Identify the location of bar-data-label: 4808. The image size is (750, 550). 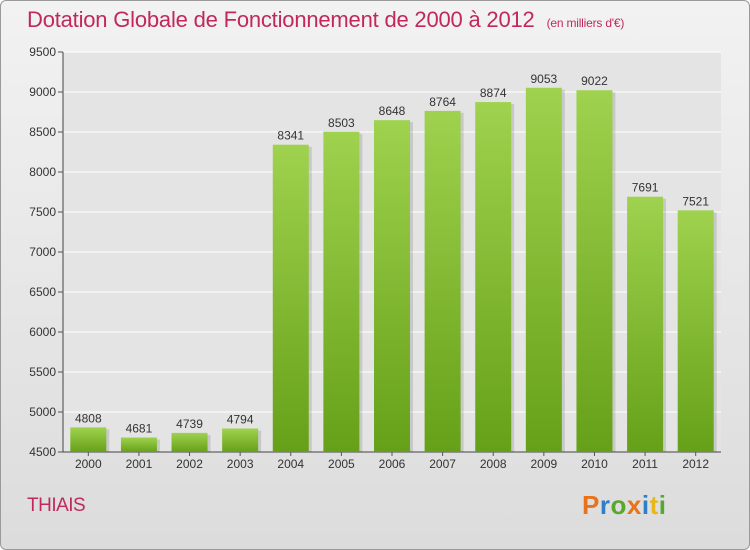
(88, 418).